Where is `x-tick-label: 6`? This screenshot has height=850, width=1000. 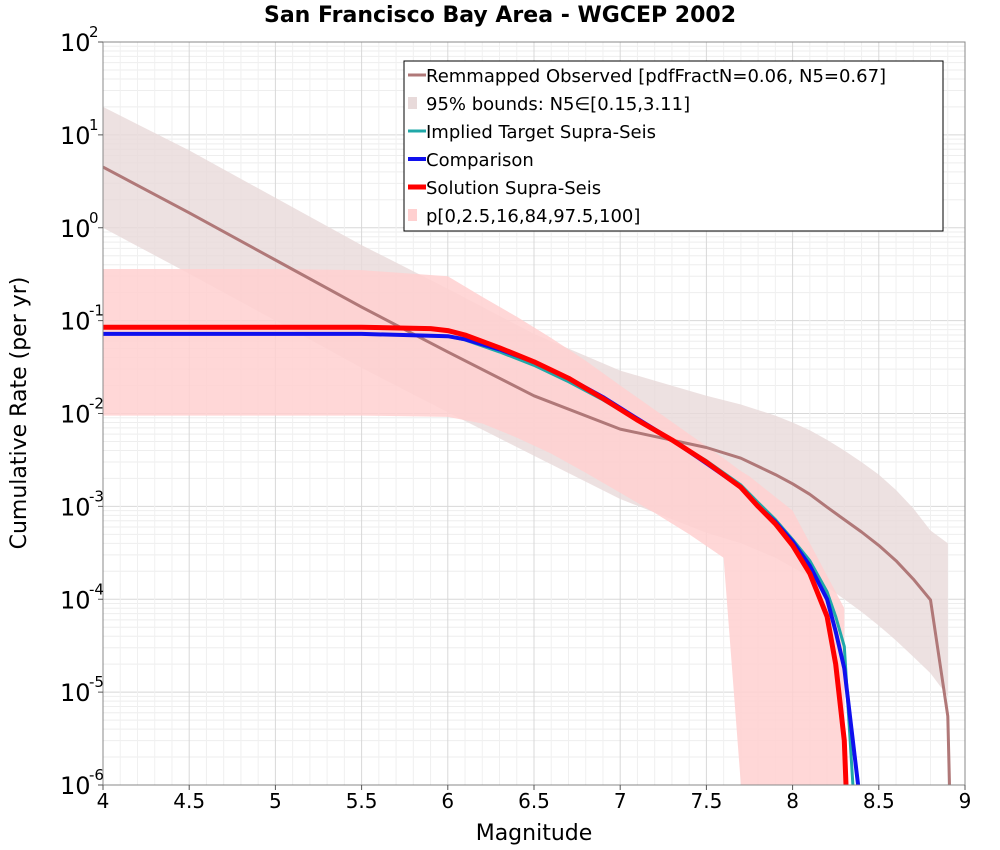
x-tick-label: 6 is located at coordinates (447, 801).